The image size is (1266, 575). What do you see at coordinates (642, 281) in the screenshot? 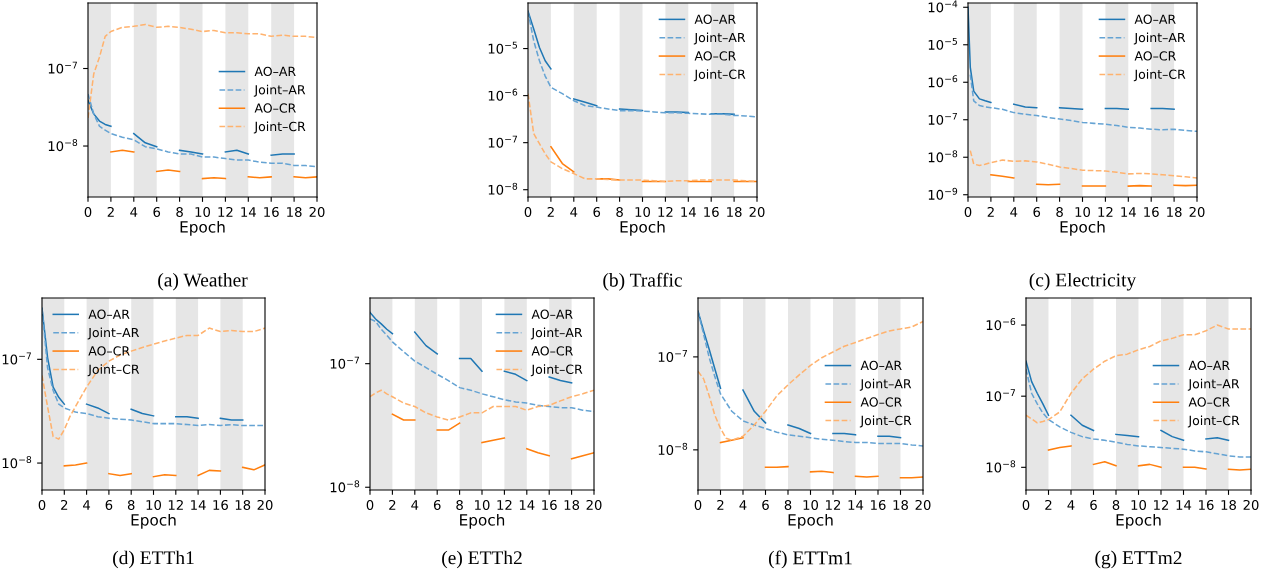
I see `text: (b) Traffic` at bounding box center [642, 281].